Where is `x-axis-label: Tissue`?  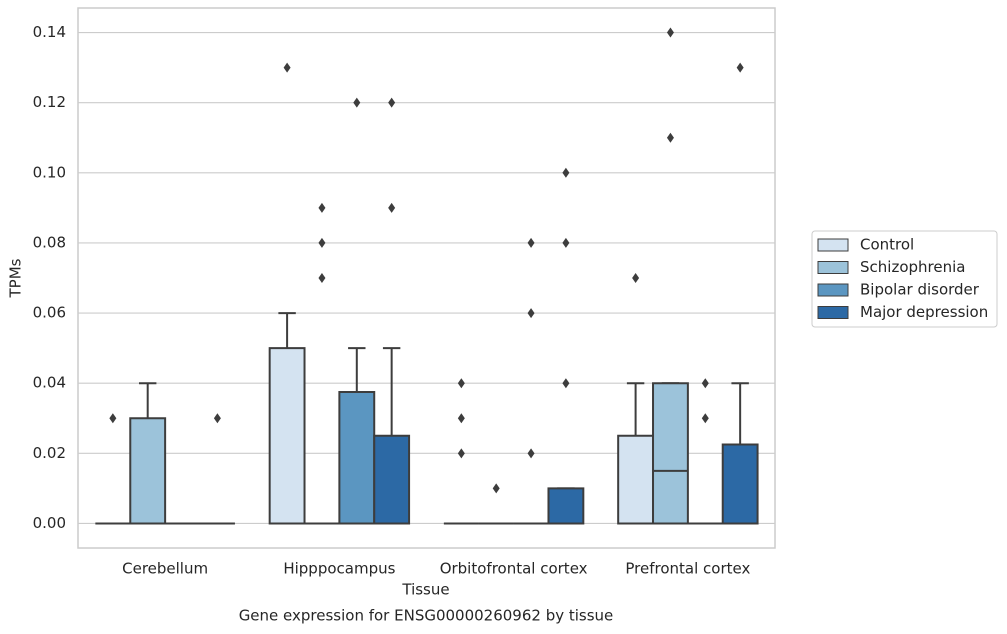
x-axis-label: Tissue is located at coordinates (425, 590).